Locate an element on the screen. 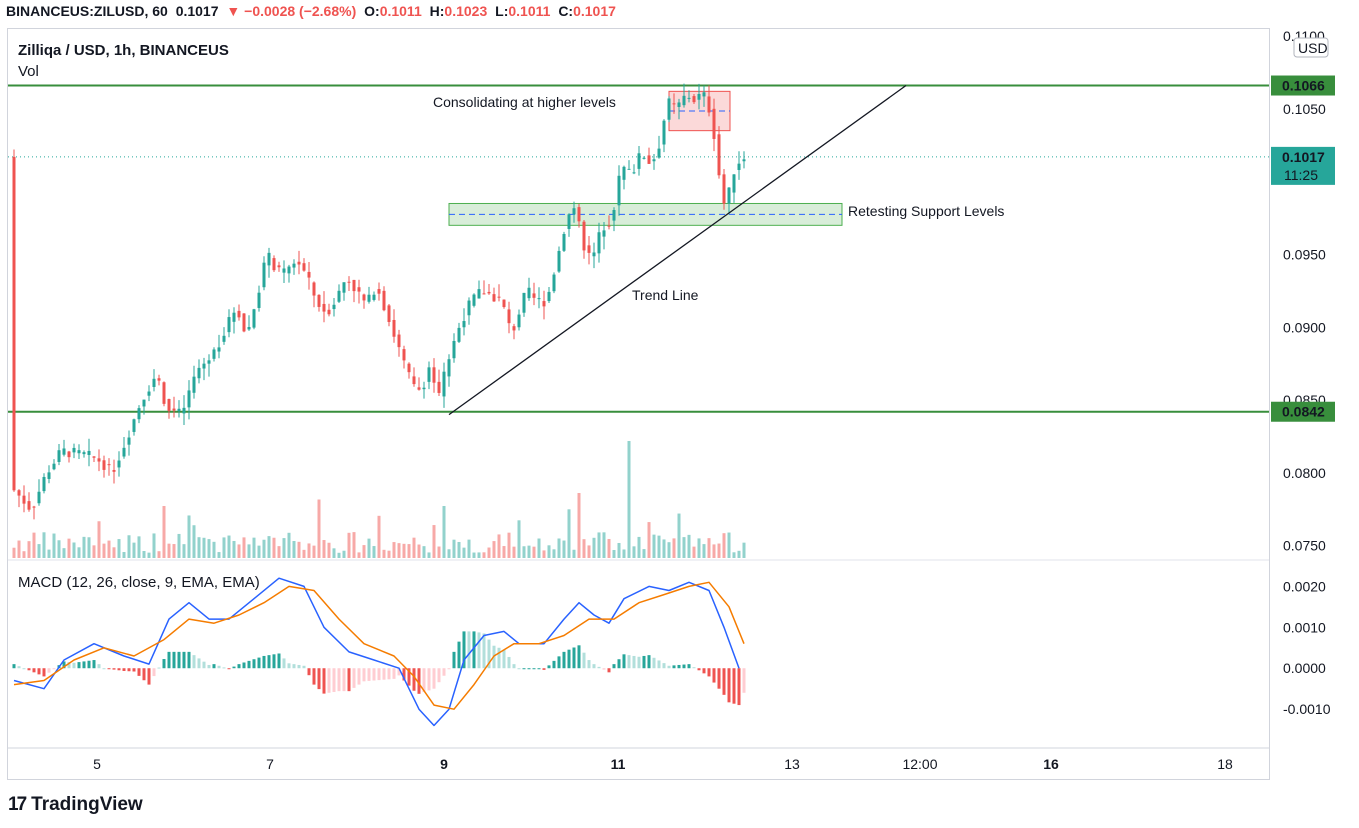  chart-legend-title: Zilliqa / USD, 1h, BINANCEUS is located at coordinates (123, 50).